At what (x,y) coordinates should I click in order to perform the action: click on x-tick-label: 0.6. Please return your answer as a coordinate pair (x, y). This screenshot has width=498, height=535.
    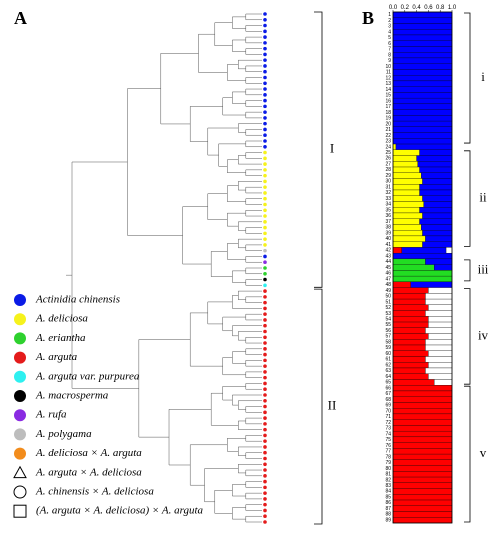
    Looking at the image, I should click on (428, 8).